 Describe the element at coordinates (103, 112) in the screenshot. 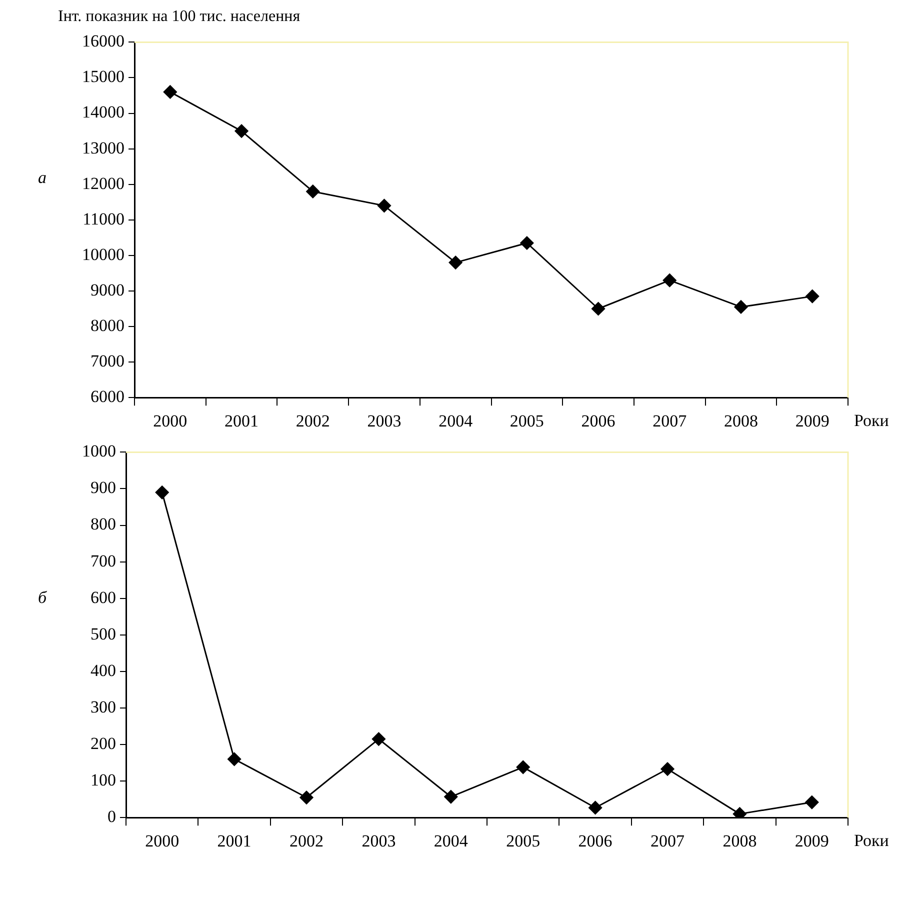

I see `y-tick-label: 14000` at that location.